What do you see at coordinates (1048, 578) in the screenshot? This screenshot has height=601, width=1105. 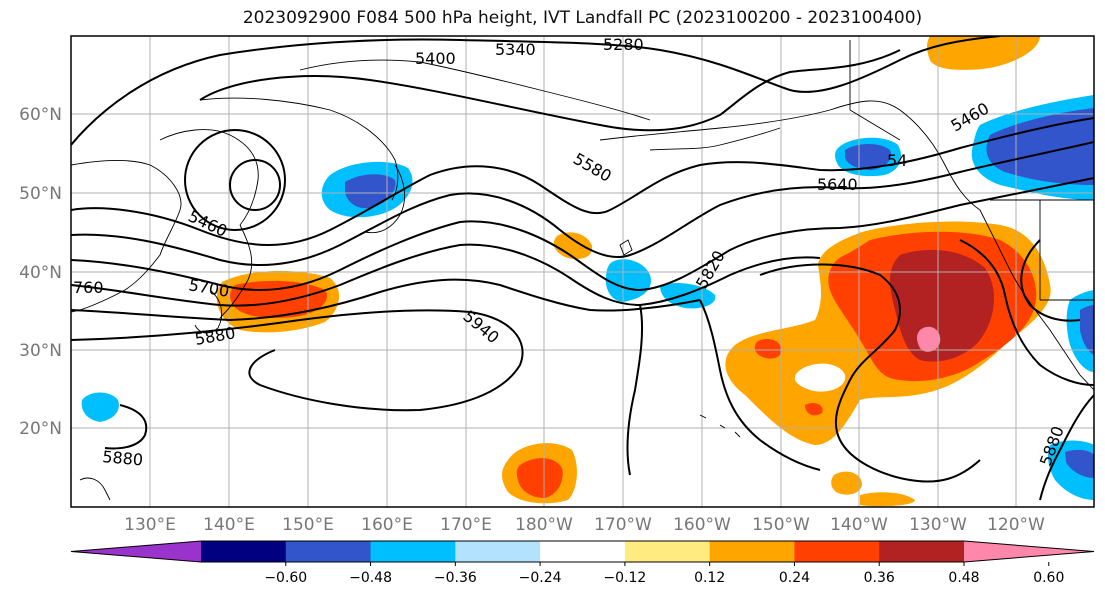 I see `colorbar-tick-label: 0.60` at bounding box center [1048, 578].